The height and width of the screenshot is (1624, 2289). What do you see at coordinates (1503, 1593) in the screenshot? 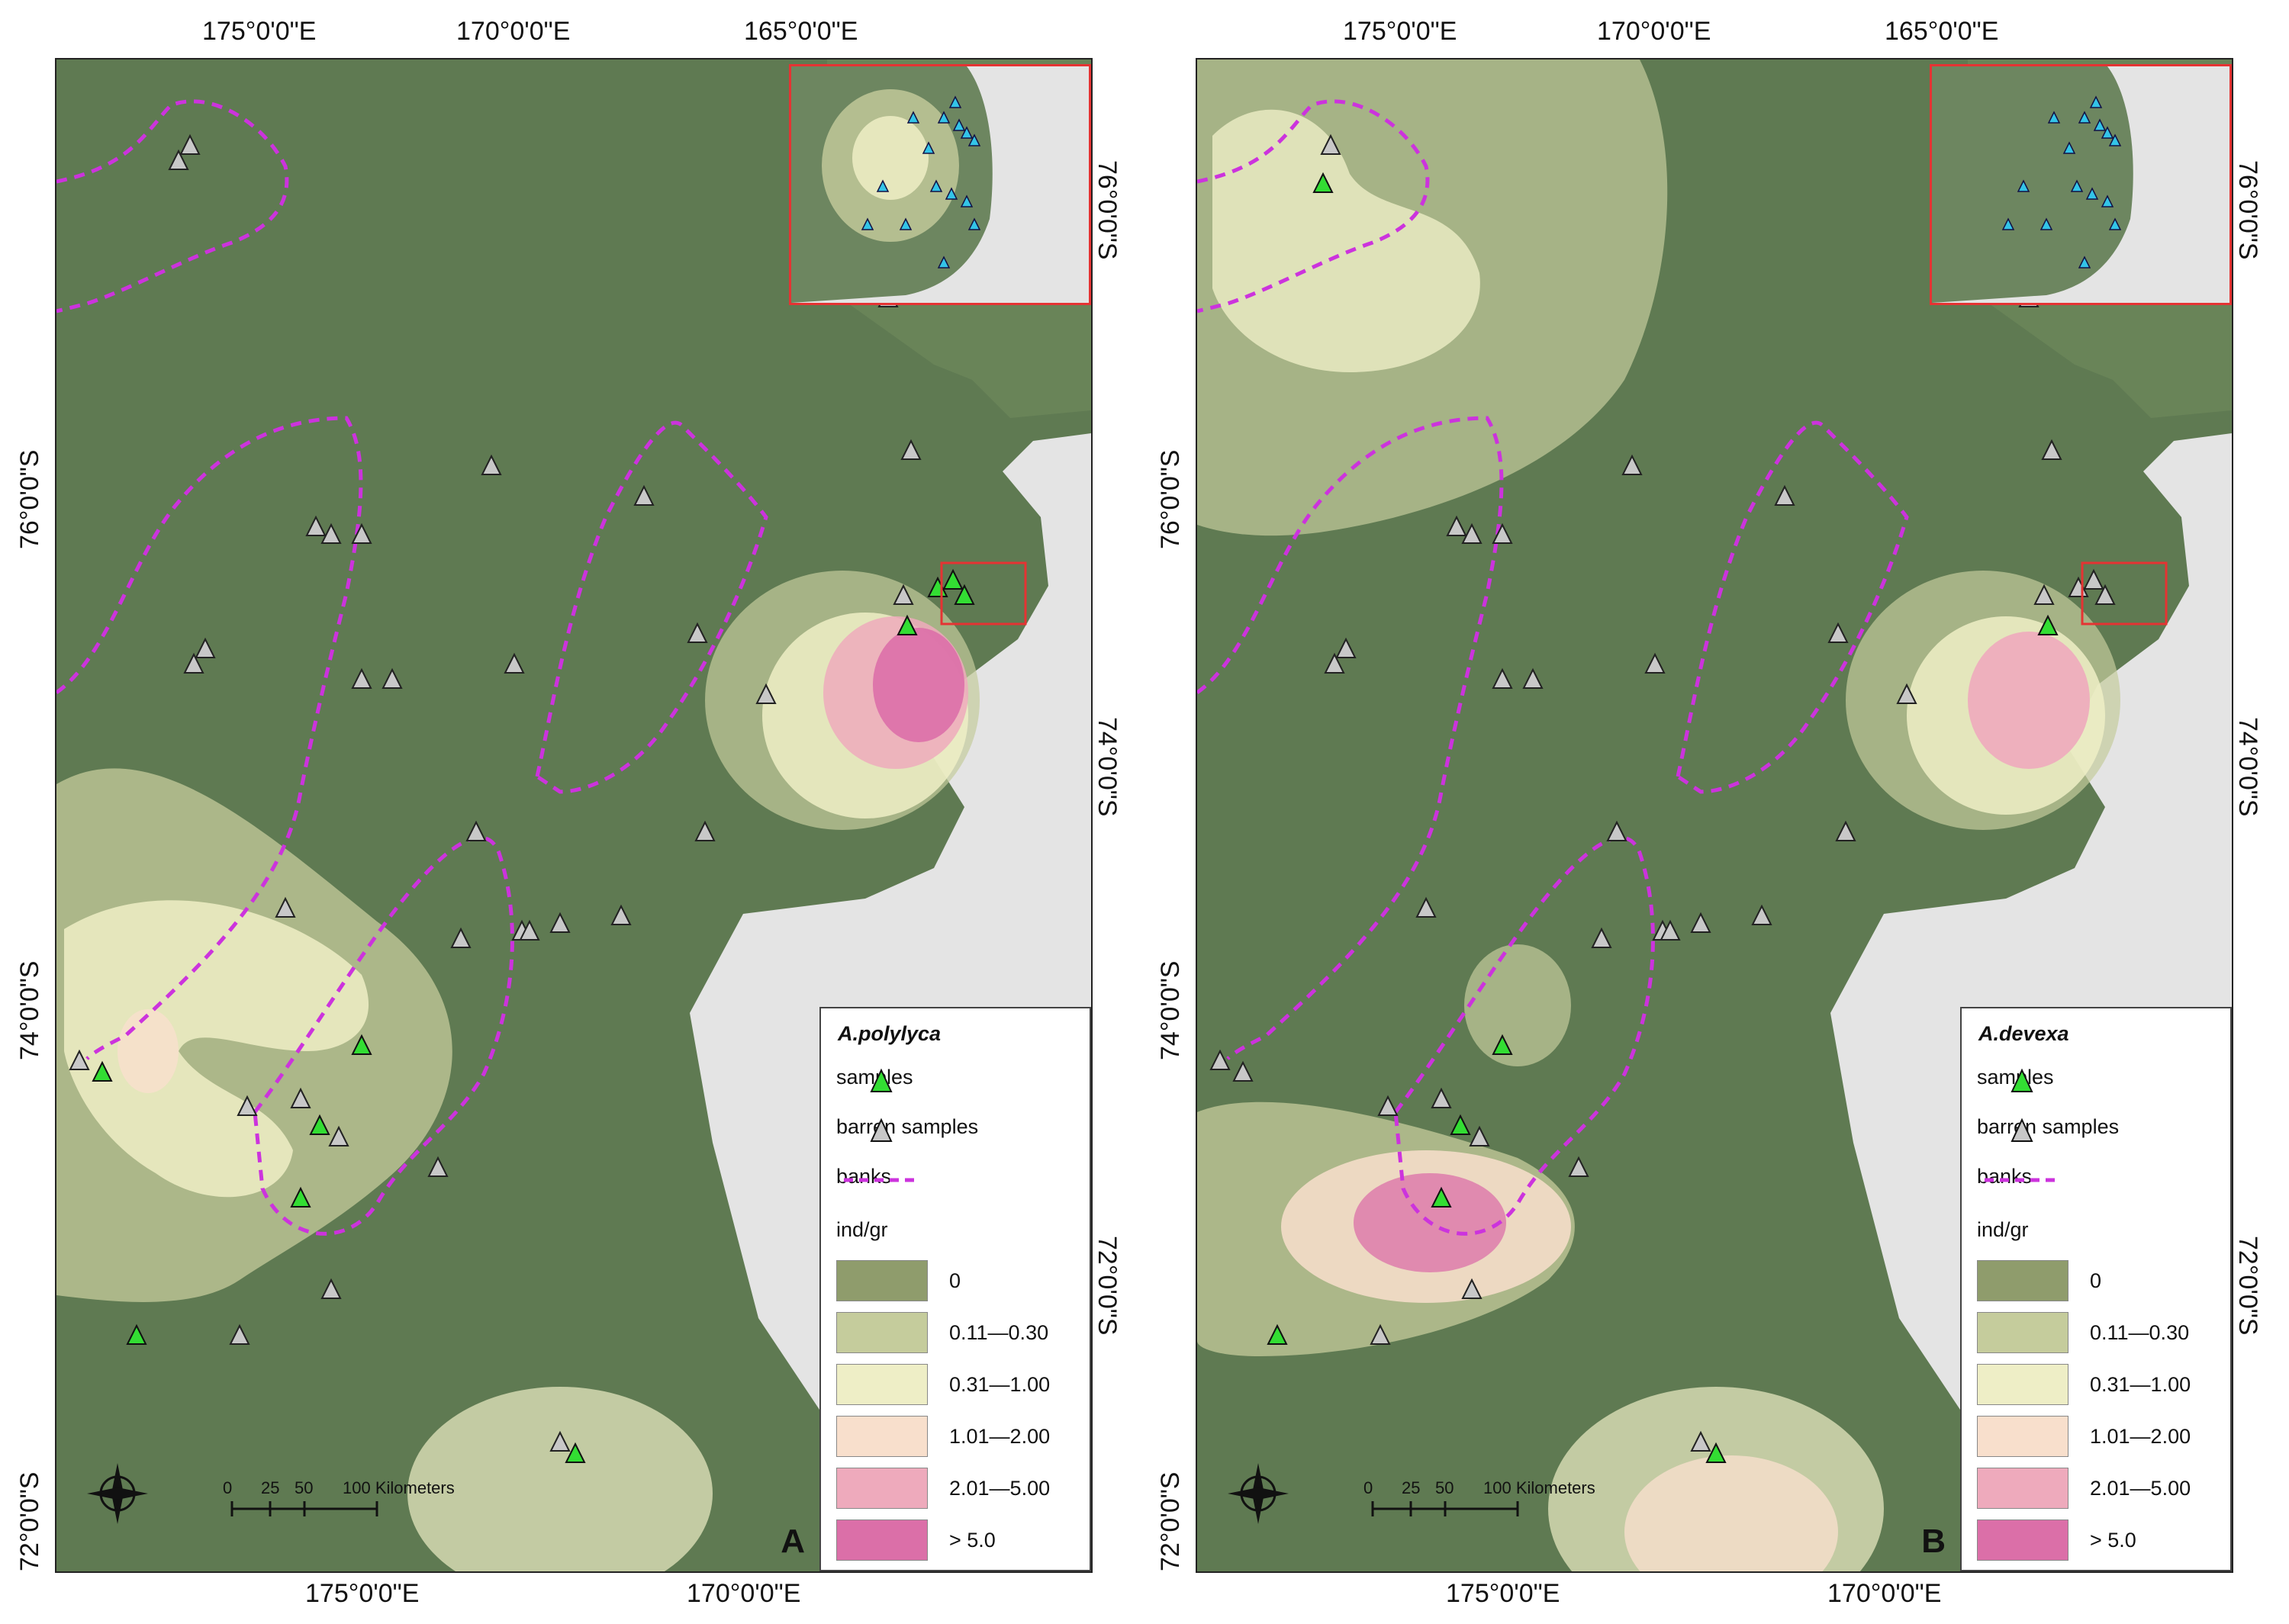
I see `bottom-tick-1: 175°0'0"E` at bounding box center [1503, 1593].